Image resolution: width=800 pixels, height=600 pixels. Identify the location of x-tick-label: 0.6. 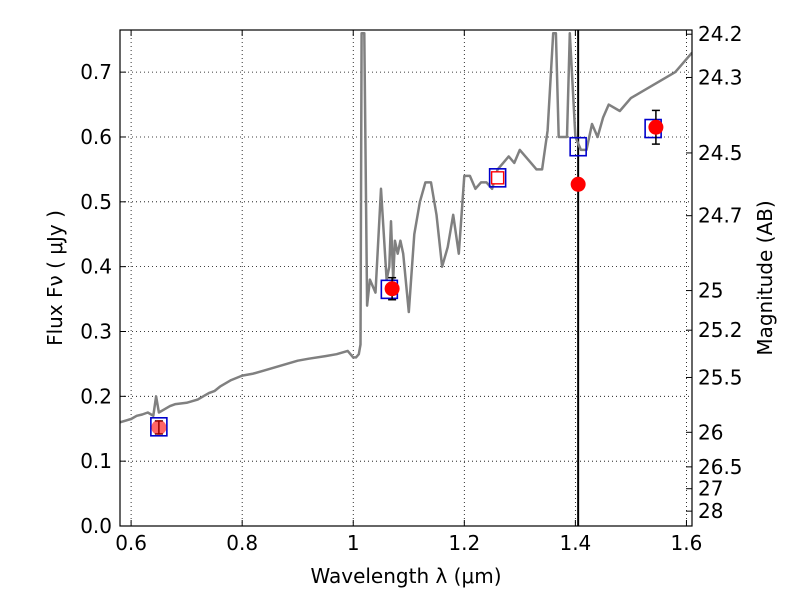
(131, 543).